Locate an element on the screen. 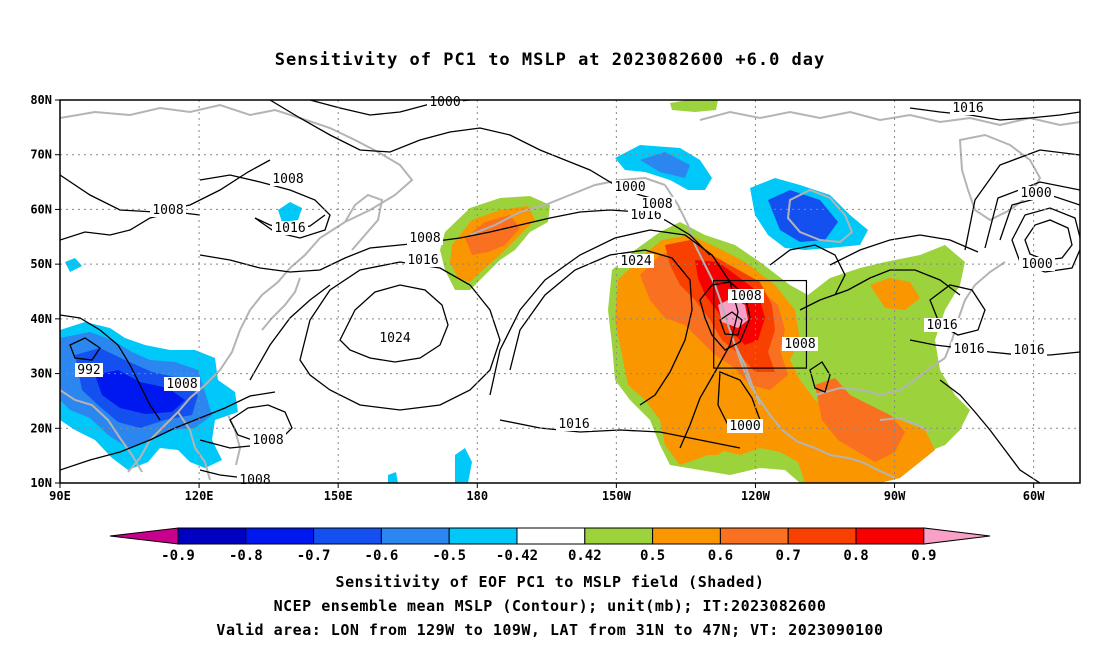 The height and width of the screenshot is (650, 1100). colorbar-right-arrow is located at coordinates (957, 536).